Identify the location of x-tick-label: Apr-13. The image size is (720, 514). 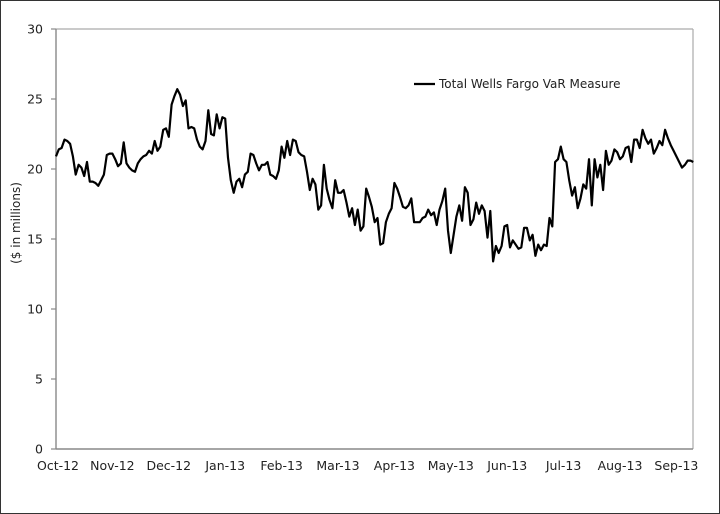
(394, 465).